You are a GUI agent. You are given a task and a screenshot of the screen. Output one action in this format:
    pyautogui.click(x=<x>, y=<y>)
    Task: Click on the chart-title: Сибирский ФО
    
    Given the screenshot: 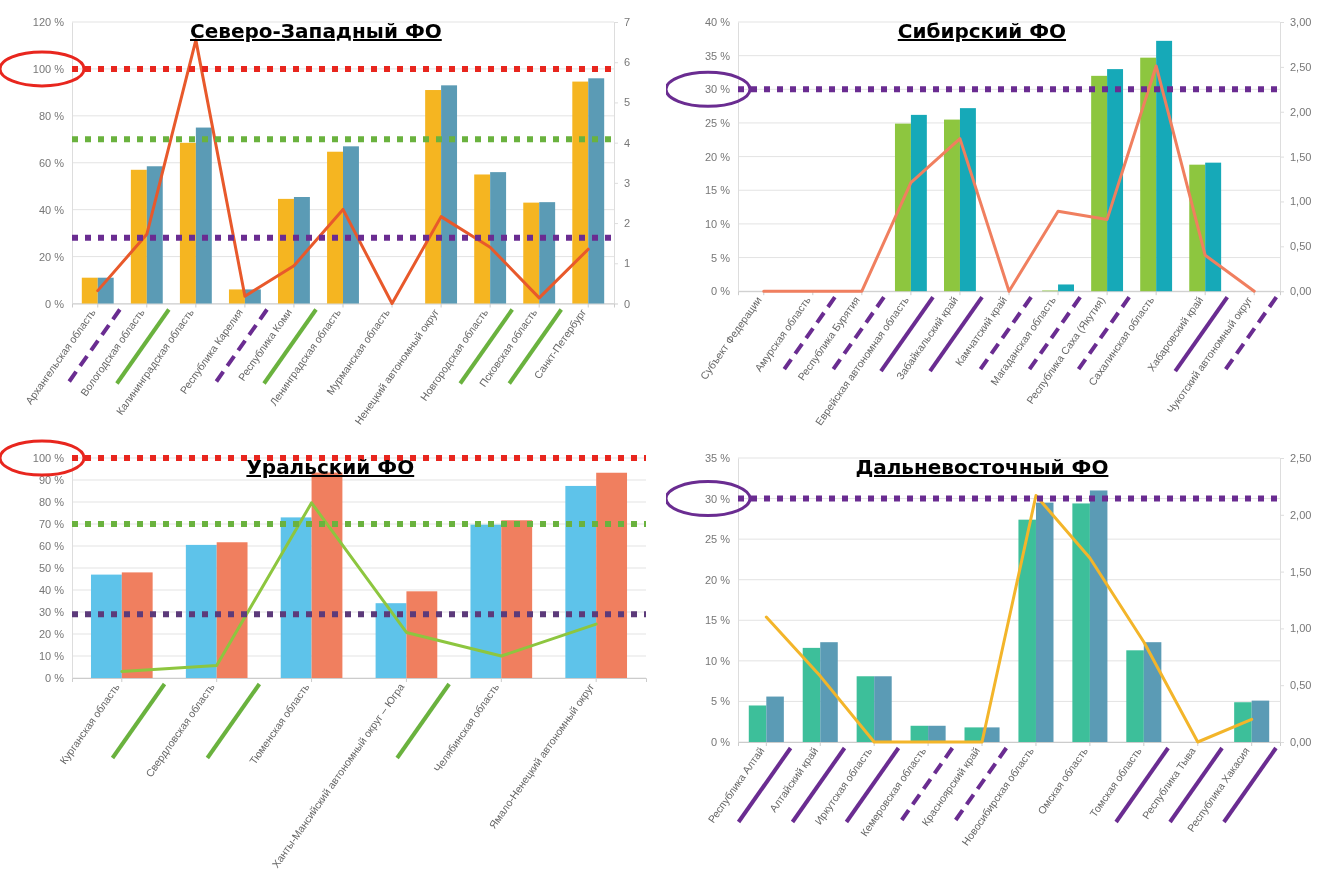 What is the action you would take?
    pyautogui.click(x=982, y=31)
    